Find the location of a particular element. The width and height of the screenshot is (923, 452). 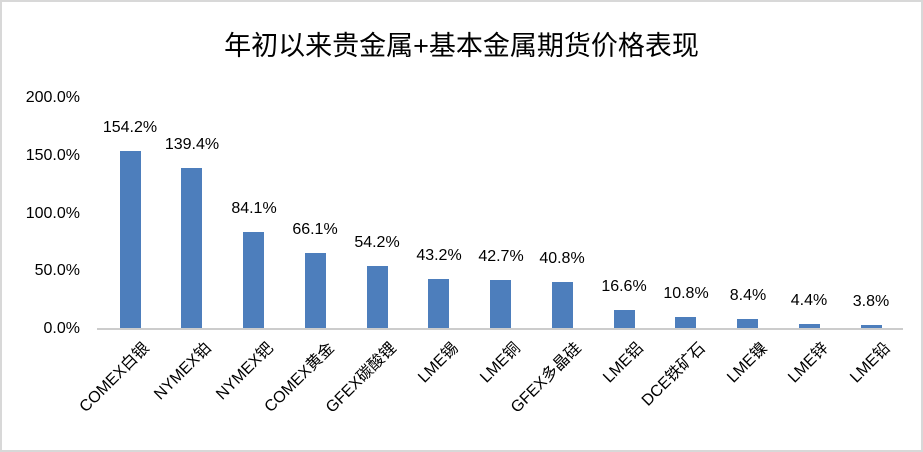

x-axis-line is located at coordinates (500, 329).